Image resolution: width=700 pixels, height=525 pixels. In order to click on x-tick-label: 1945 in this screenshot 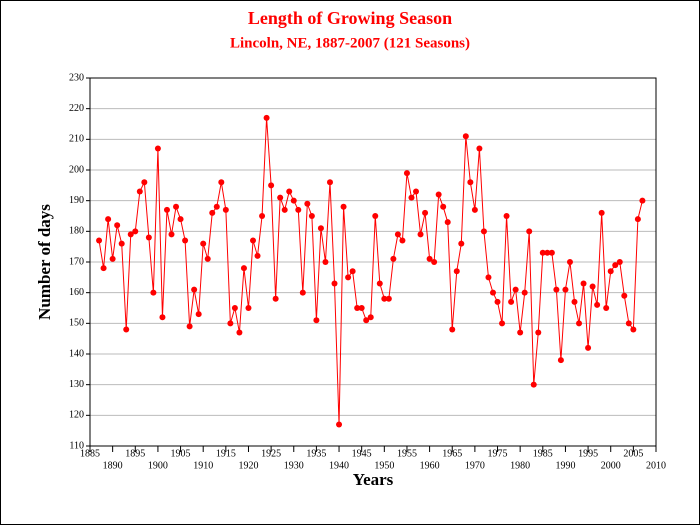, I will do `click(362, 453)`.